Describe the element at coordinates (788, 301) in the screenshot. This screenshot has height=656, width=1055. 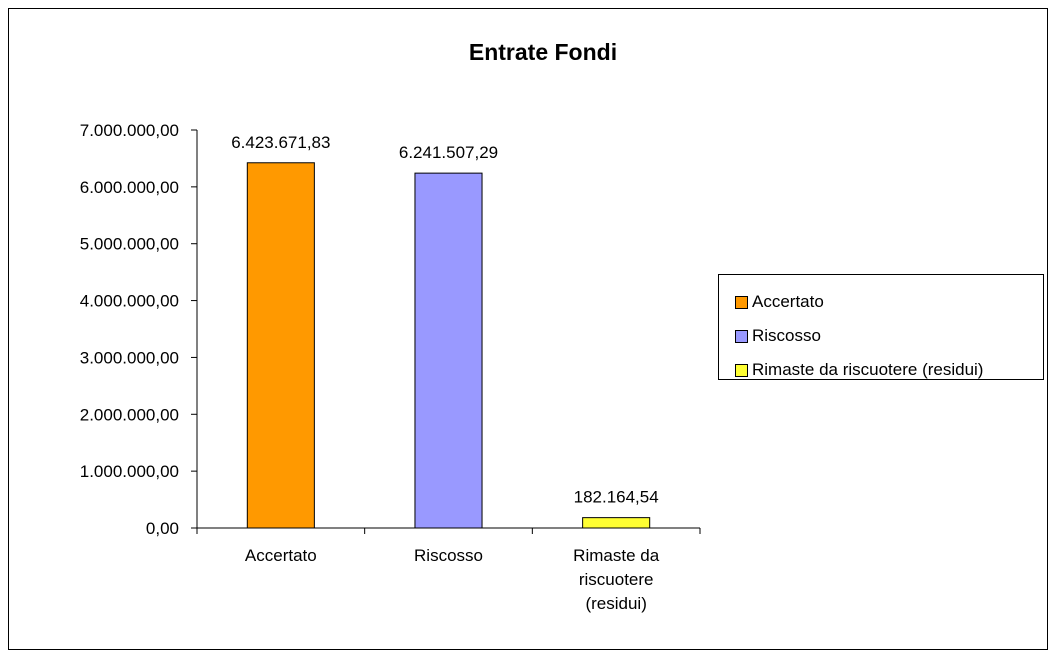
I see `legend-label-accertato: Accertato` at that location.